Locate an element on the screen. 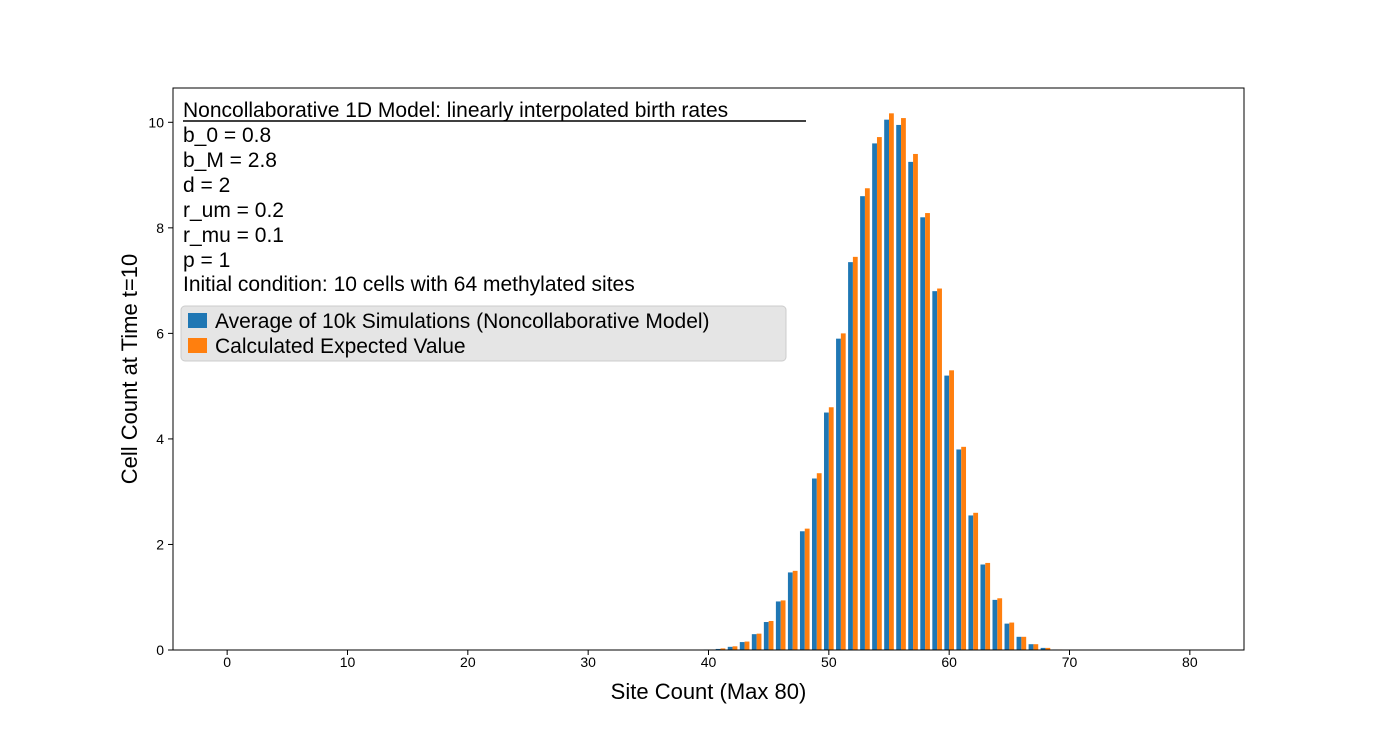  y-tick-label: 6 is located at coordinates (160, 333).